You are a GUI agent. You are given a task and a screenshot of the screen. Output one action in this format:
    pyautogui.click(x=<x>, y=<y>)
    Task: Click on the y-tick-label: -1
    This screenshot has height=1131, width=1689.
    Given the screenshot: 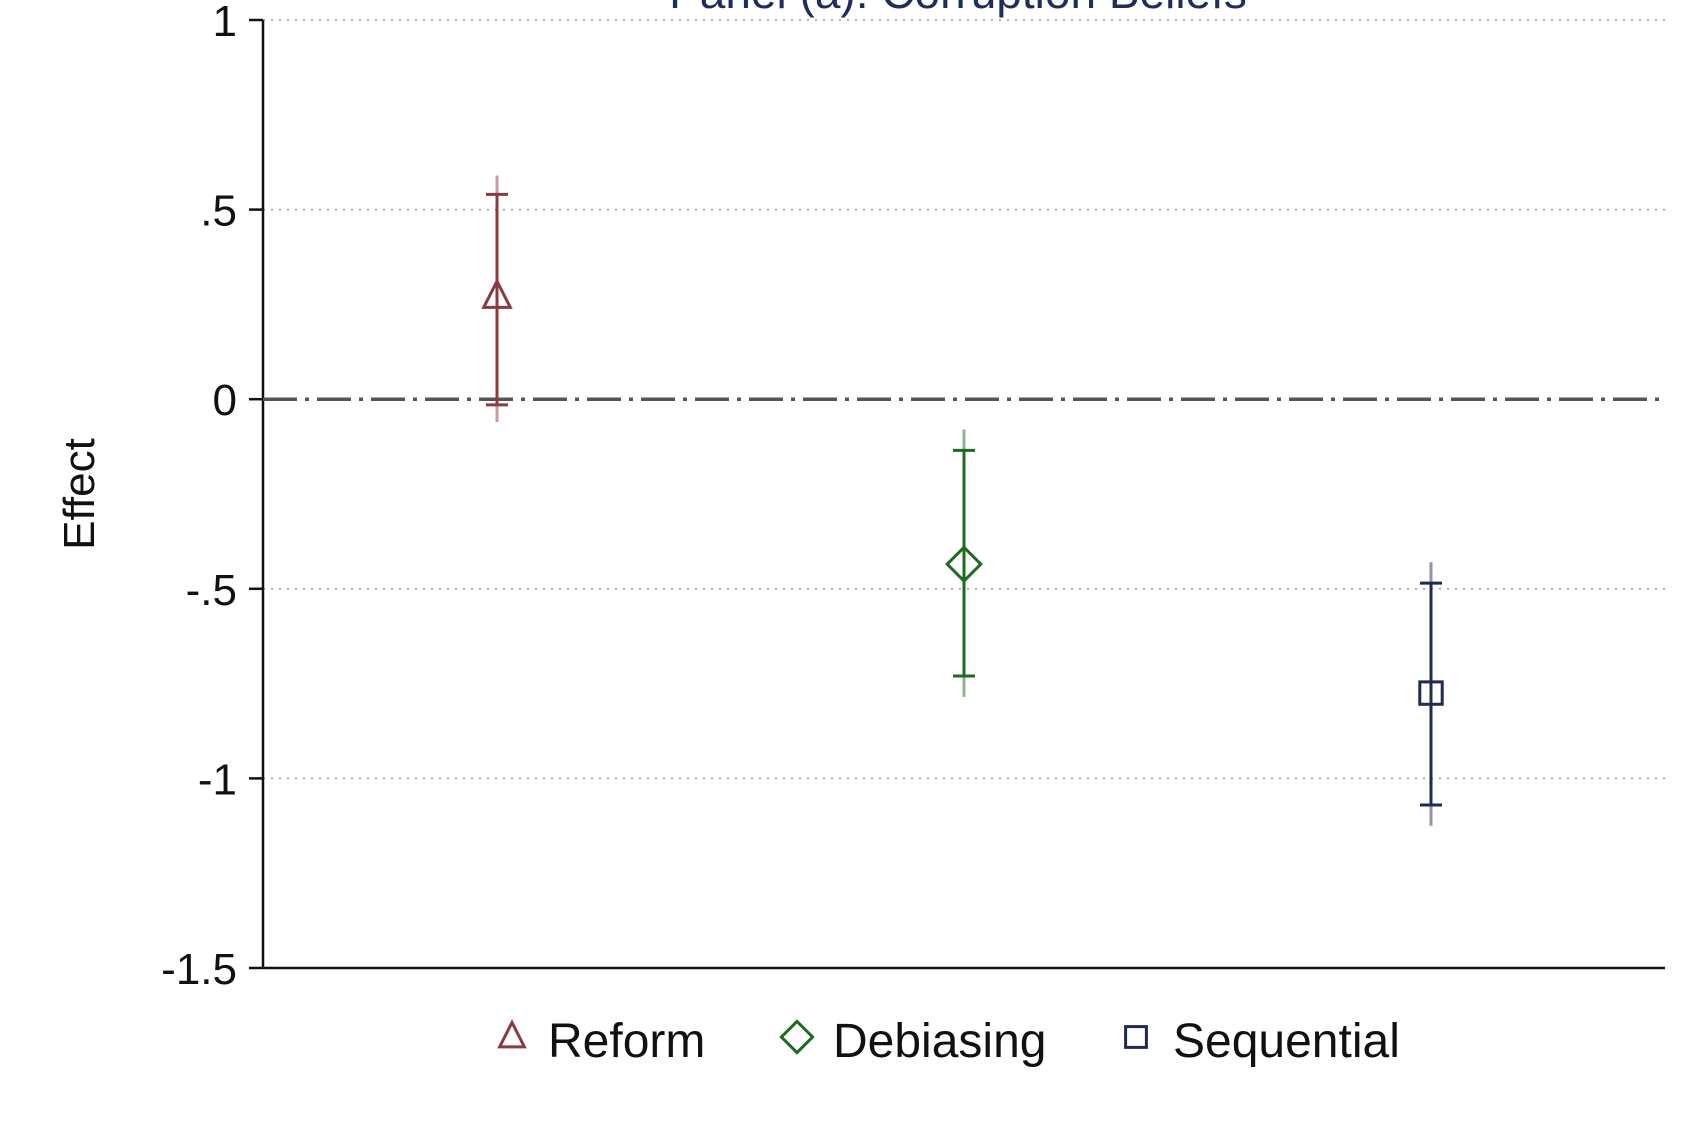 What is the action you would take?
    pyautogui.click(x=217, y=779)
    